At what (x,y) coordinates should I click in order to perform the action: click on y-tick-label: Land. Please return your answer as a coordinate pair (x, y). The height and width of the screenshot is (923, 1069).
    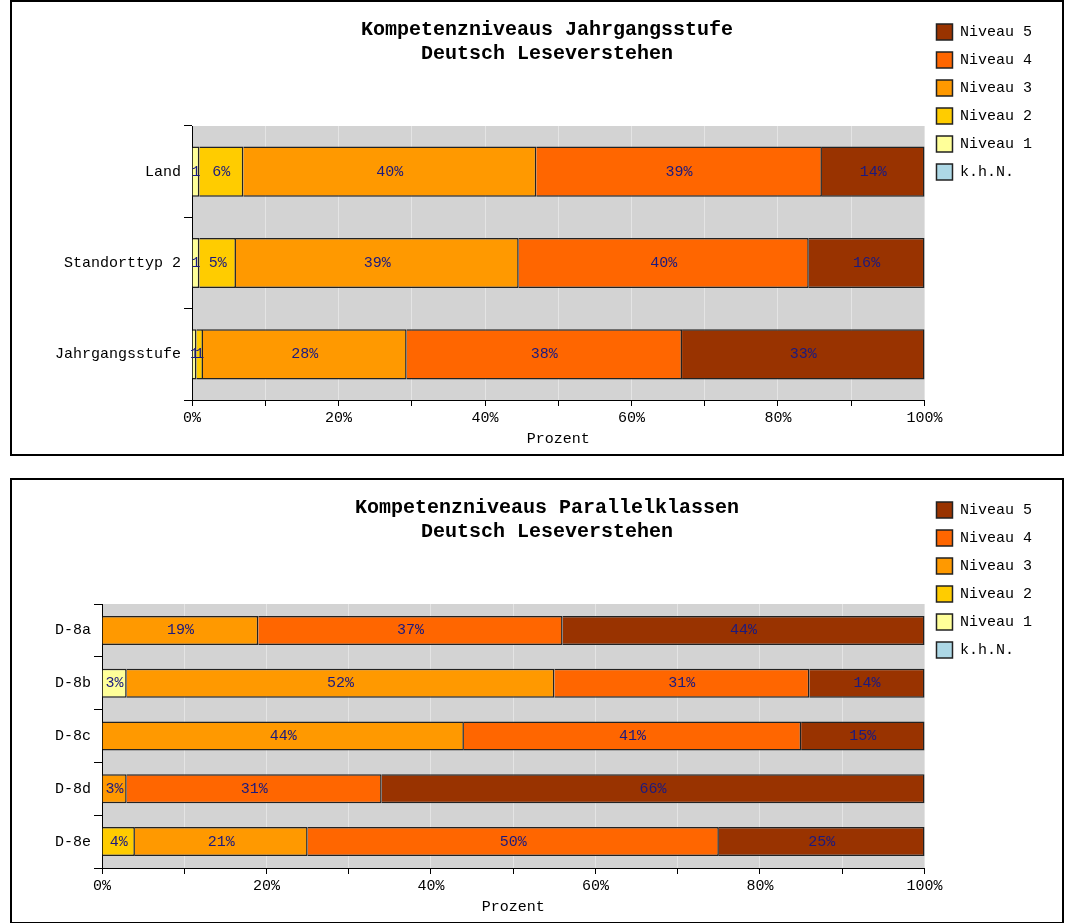
    Looking at the image, I should click on (163, 172).